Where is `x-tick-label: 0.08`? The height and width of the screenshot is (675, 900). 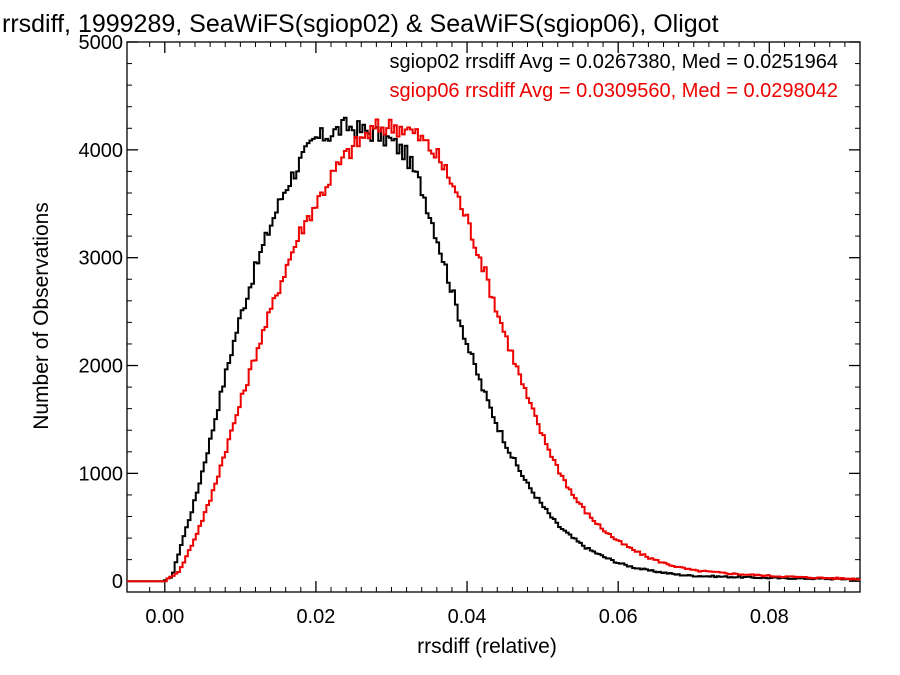 x-tick-label: 0.08 is located at coordinates (769, 617).